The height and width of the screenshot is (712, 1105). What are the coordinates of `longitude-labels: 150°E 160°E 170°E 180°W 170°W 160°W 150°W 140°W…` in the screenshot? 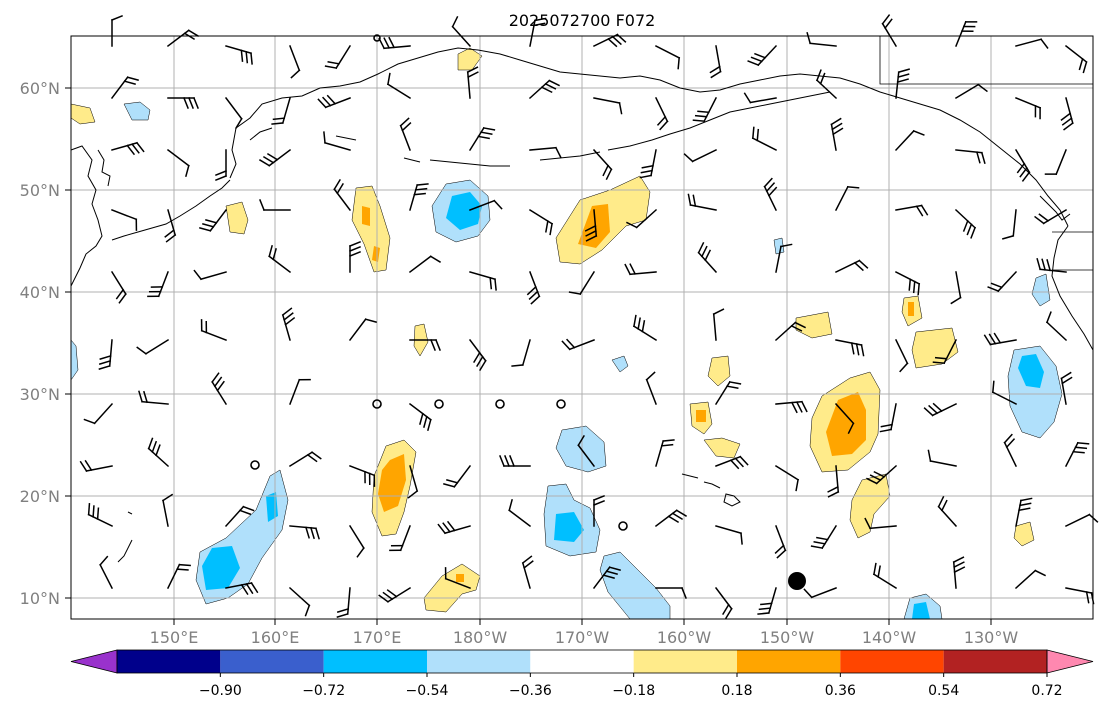 It's located at (584, 633).